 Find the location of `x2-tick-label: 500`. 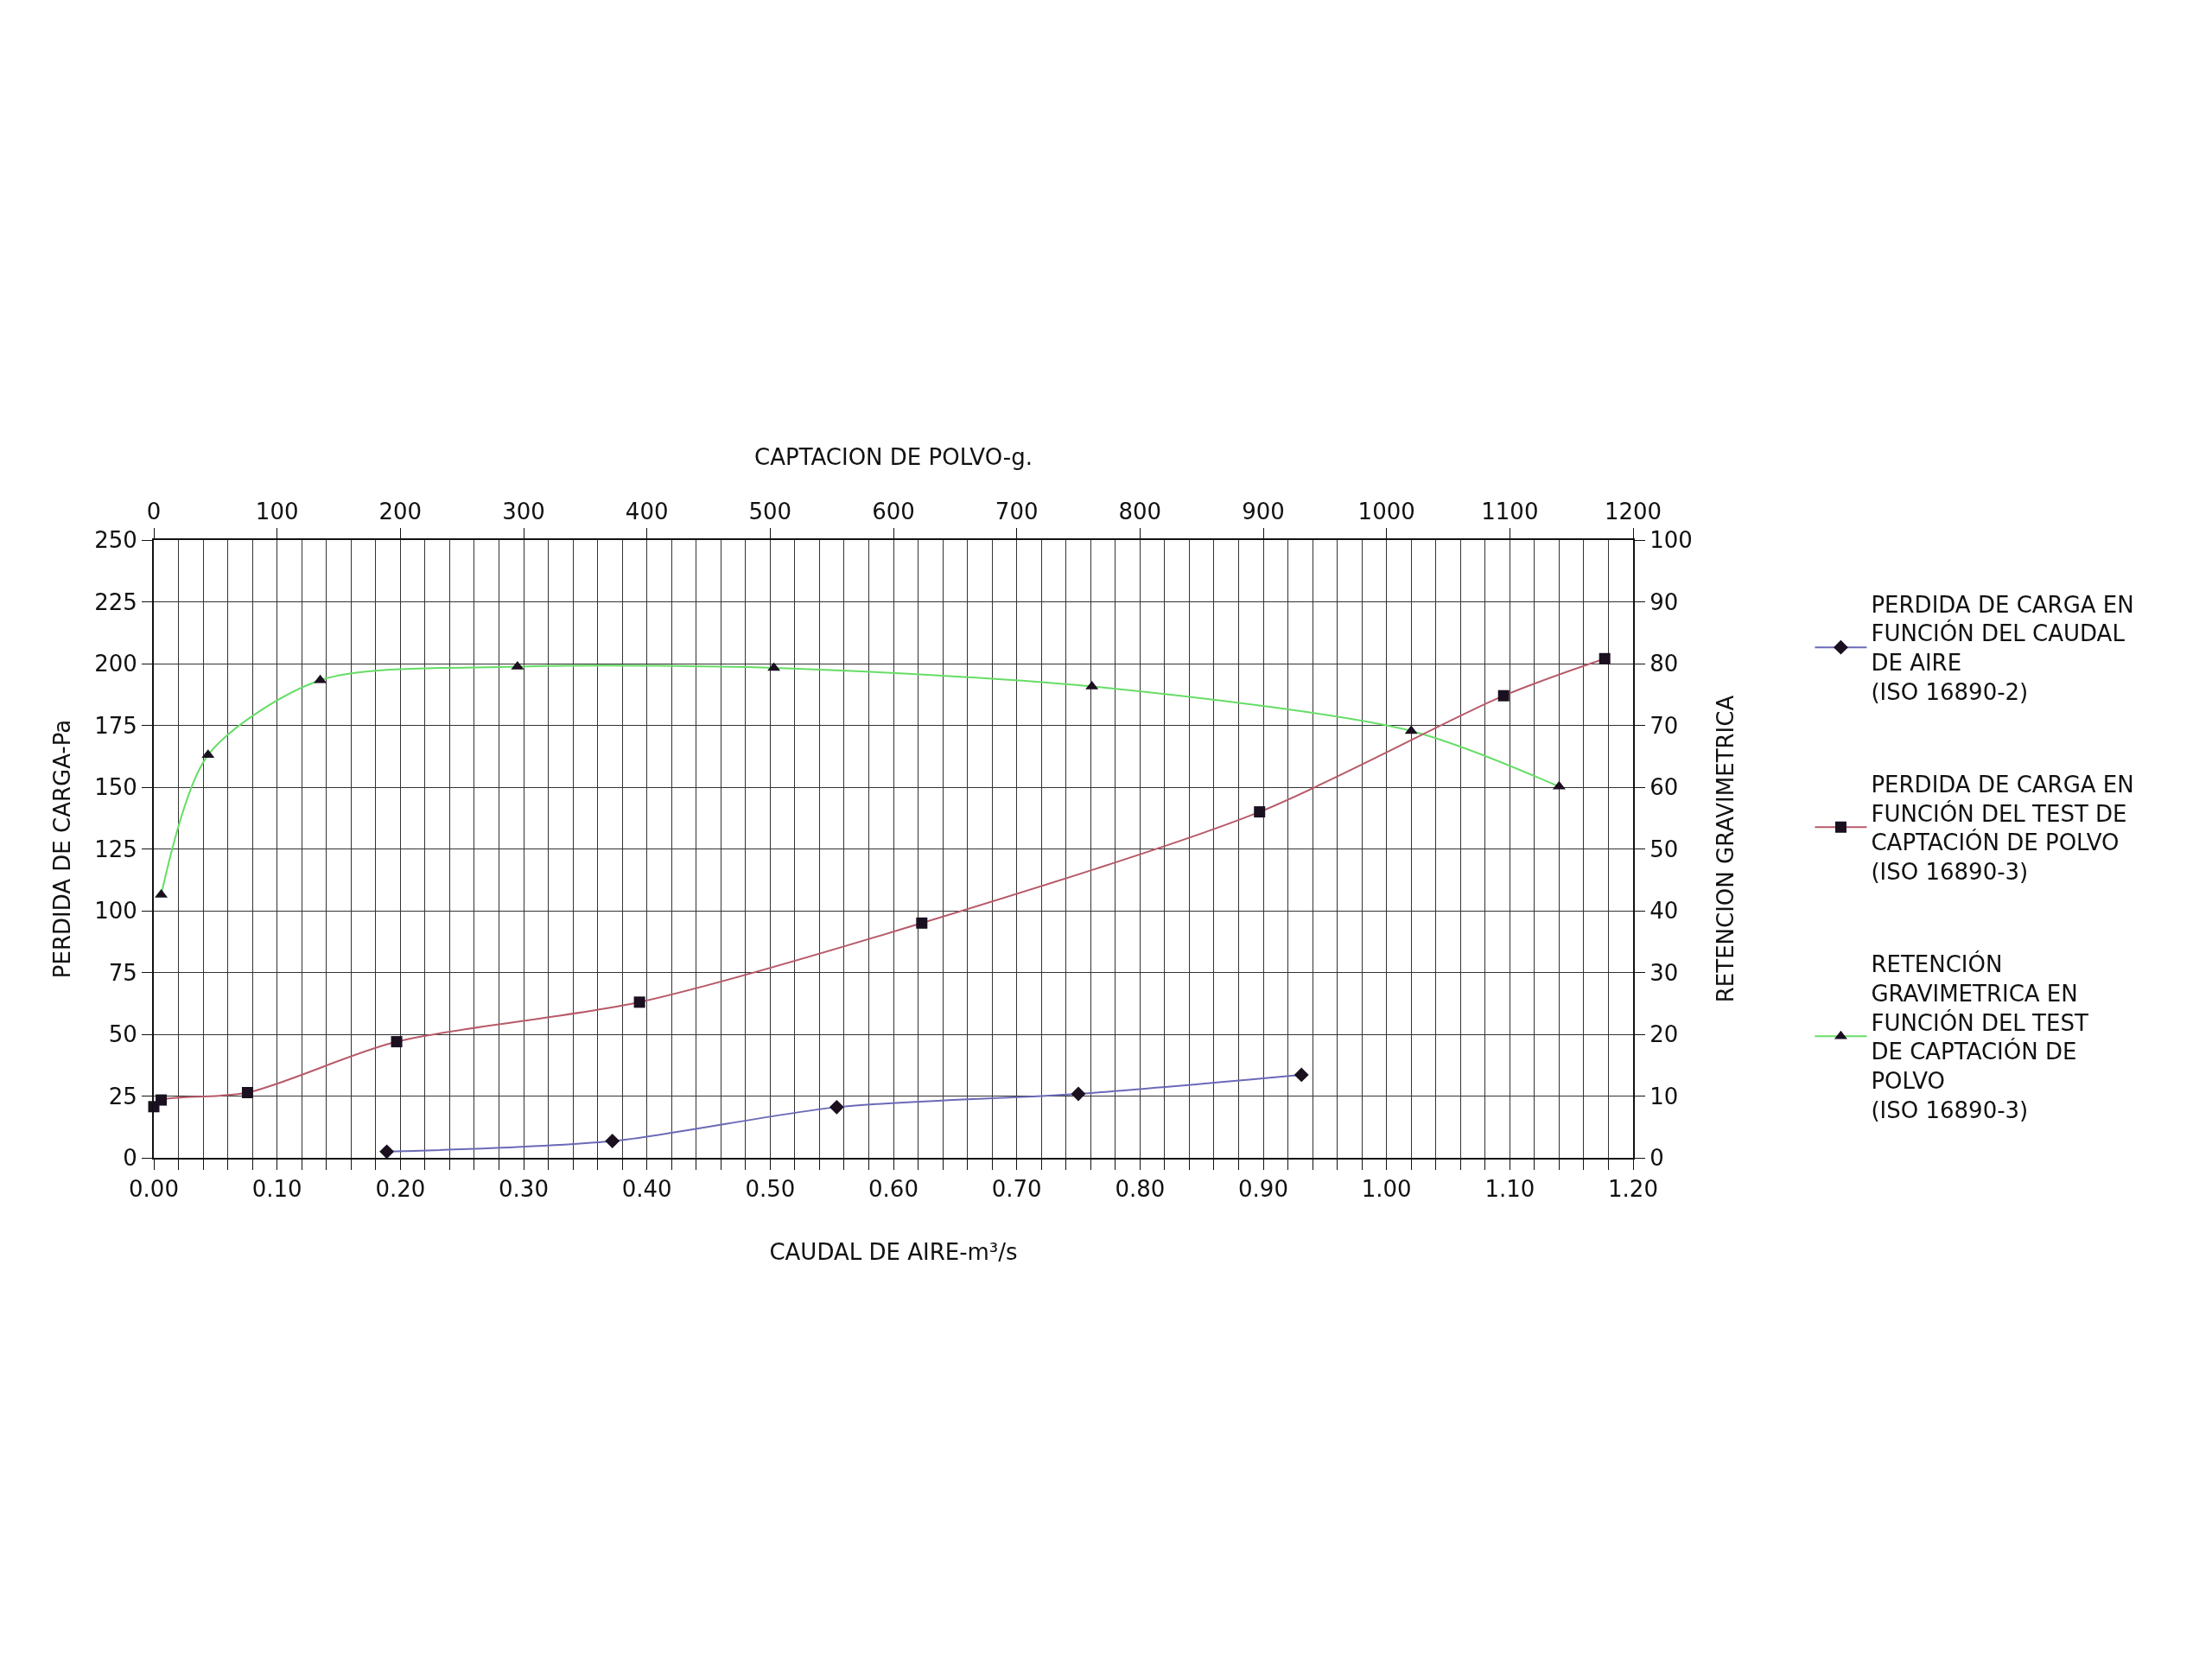

x2-tick-label: 500 is located at coordinates (770, 511).